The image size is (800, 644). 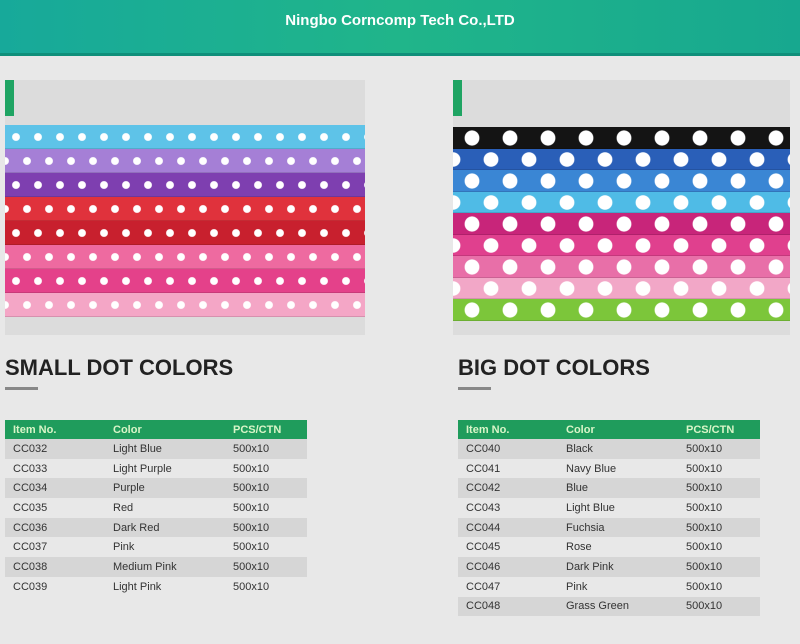 I want to click on cell-item: CC033, so click(x=30, y=468).